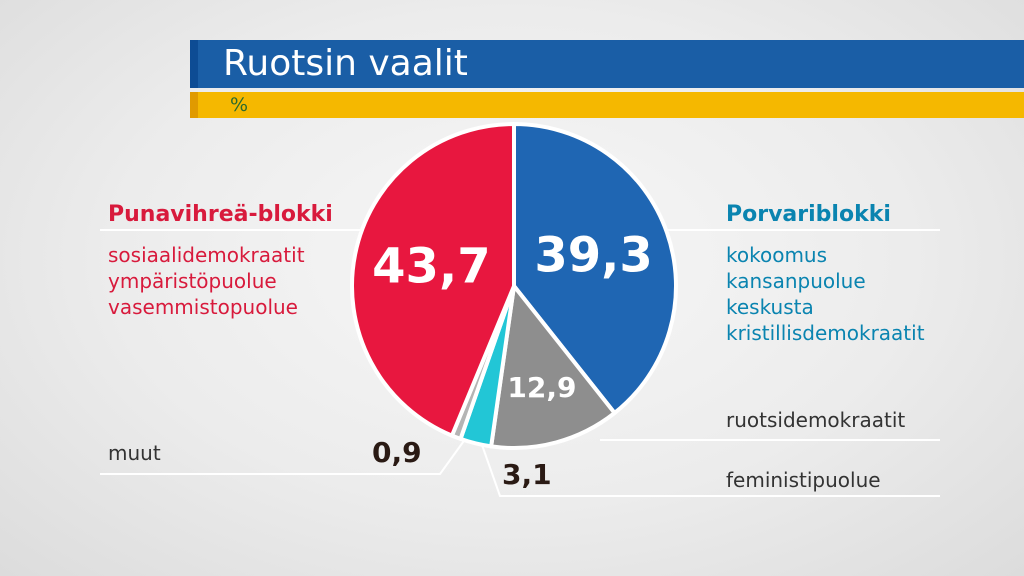 This screenshot has width=1024, height=576. I want to click on right-party-2: kansanpuolue, so click(796, 281).